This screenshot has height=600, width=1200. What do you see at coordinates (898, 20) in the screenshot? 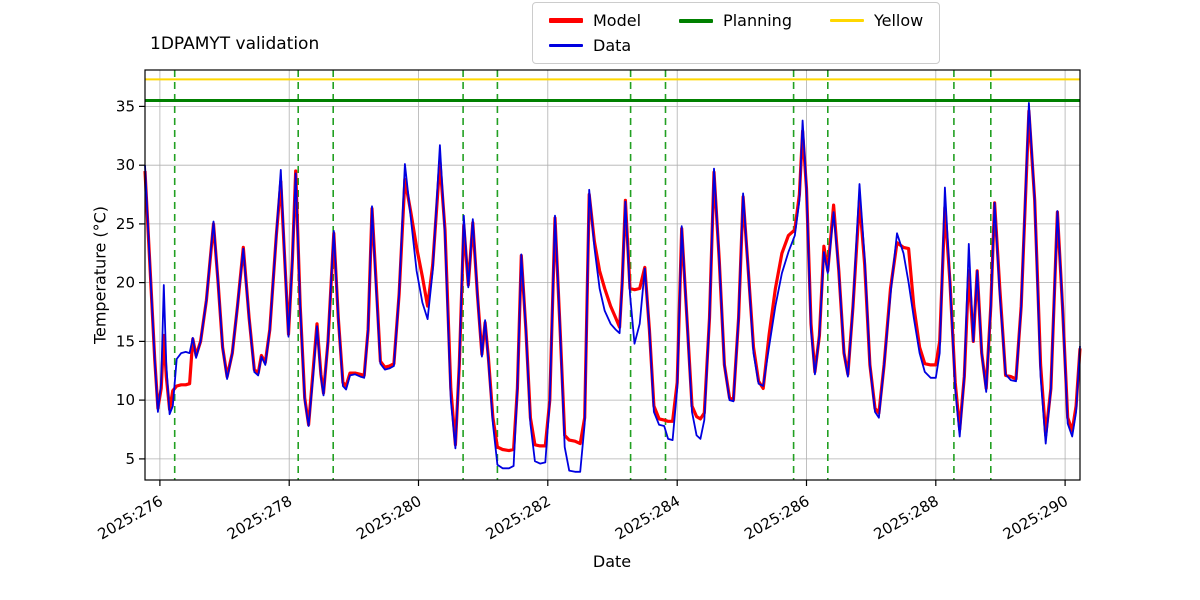
I see `legend-label-yellow: Yellow` at bounding box center [898, 20].